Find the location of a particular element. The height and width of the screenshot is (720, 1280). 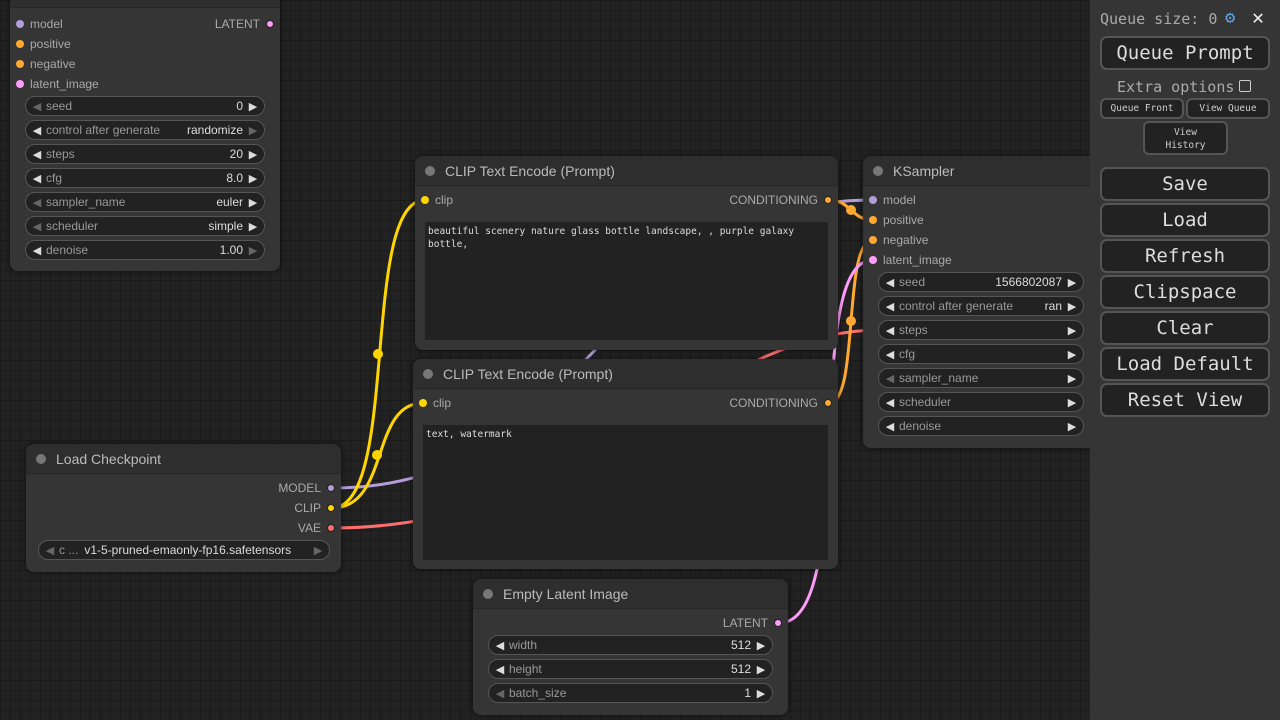

load-button: Load is located at coordinates (1185, 220).